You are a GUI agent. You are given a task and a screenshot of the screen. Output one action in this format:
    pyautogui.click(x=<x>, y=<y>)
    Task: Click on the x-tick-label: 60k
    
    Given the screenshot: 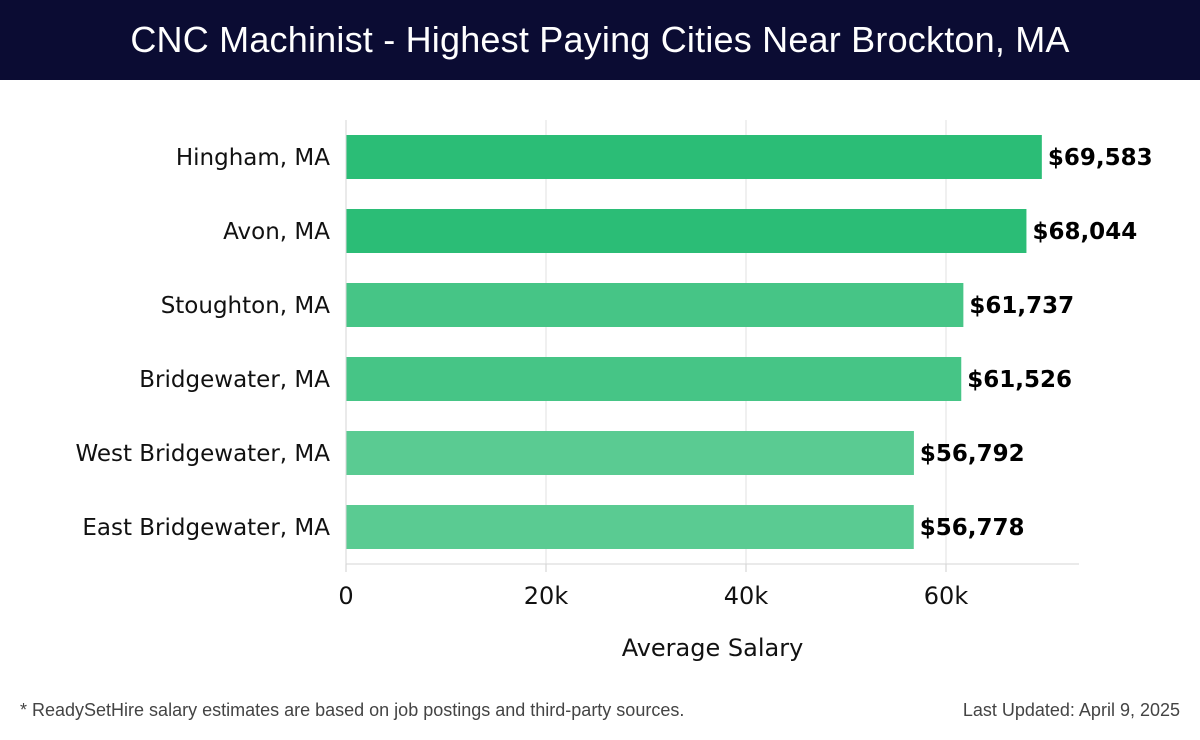 What is the action you would take?
    pyautogui.click(x=946, y=596)
    